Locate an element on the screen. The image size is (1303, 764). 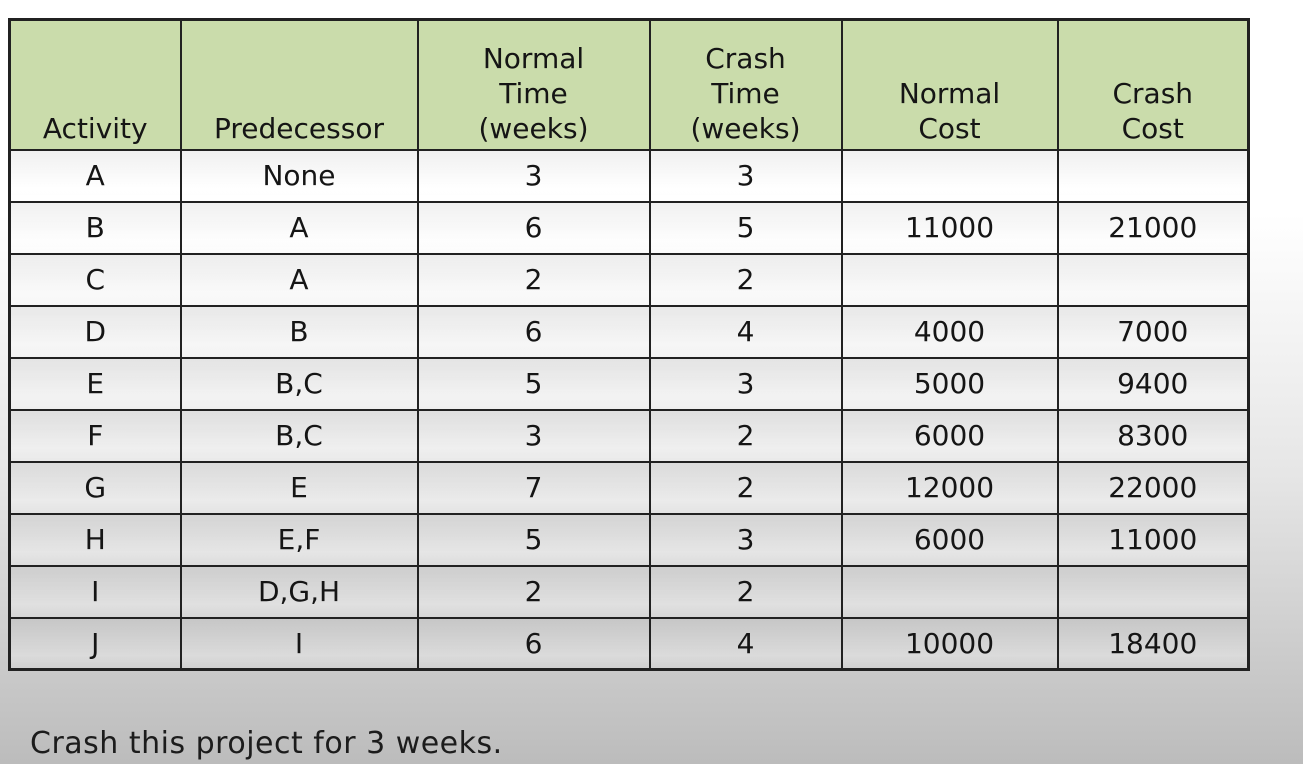
cell-activity: H is located at coordinates (95, 539).